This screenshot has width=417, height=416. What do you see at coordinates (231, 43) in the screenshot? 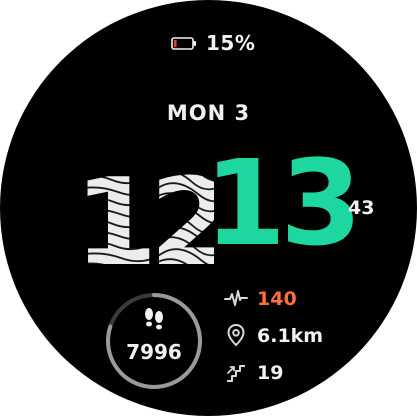
I see `battery-percentage: 15%` at bounding box center [231, 43].